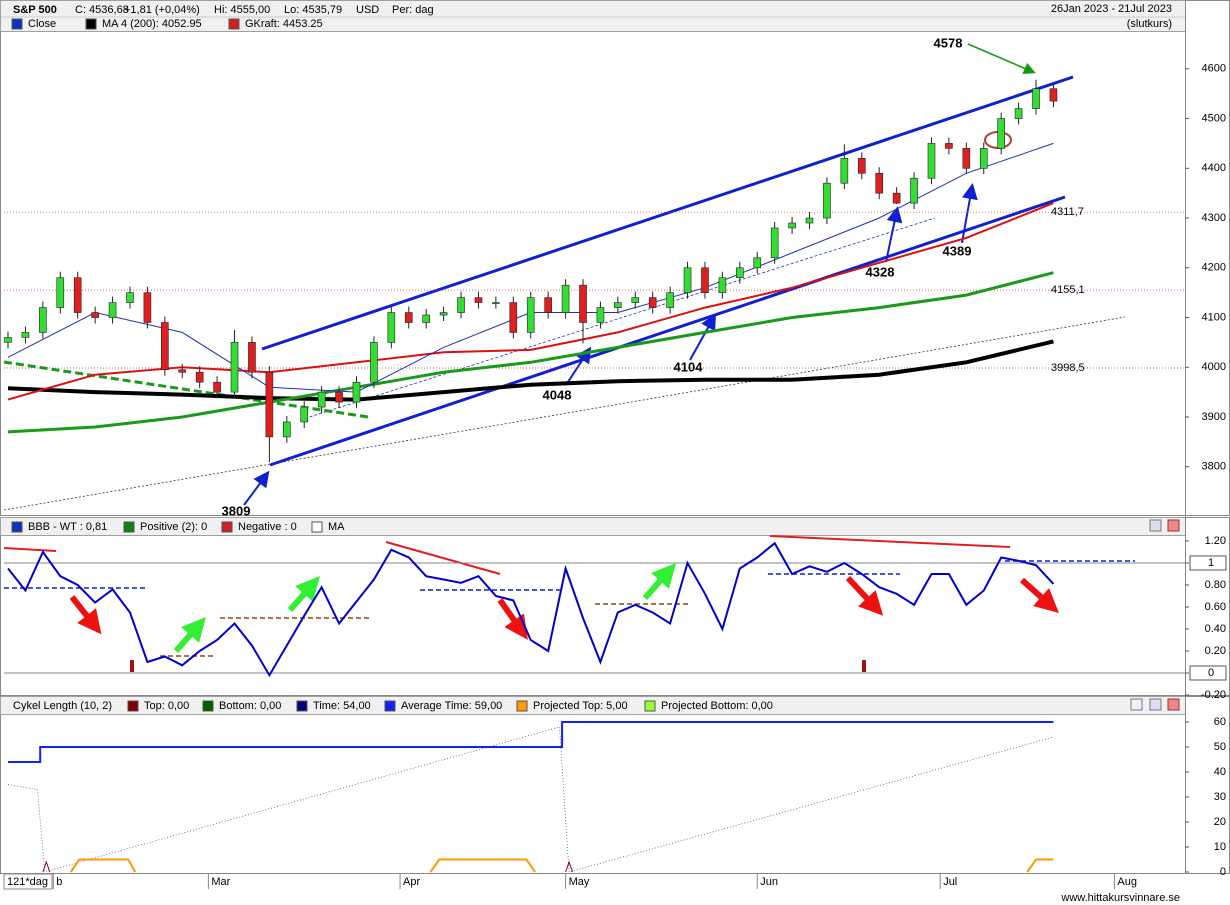 The height and width of the screenshot is (905, 1230). I want to click on panel-title: Cykel Length (10, 2), so click(62, 706).